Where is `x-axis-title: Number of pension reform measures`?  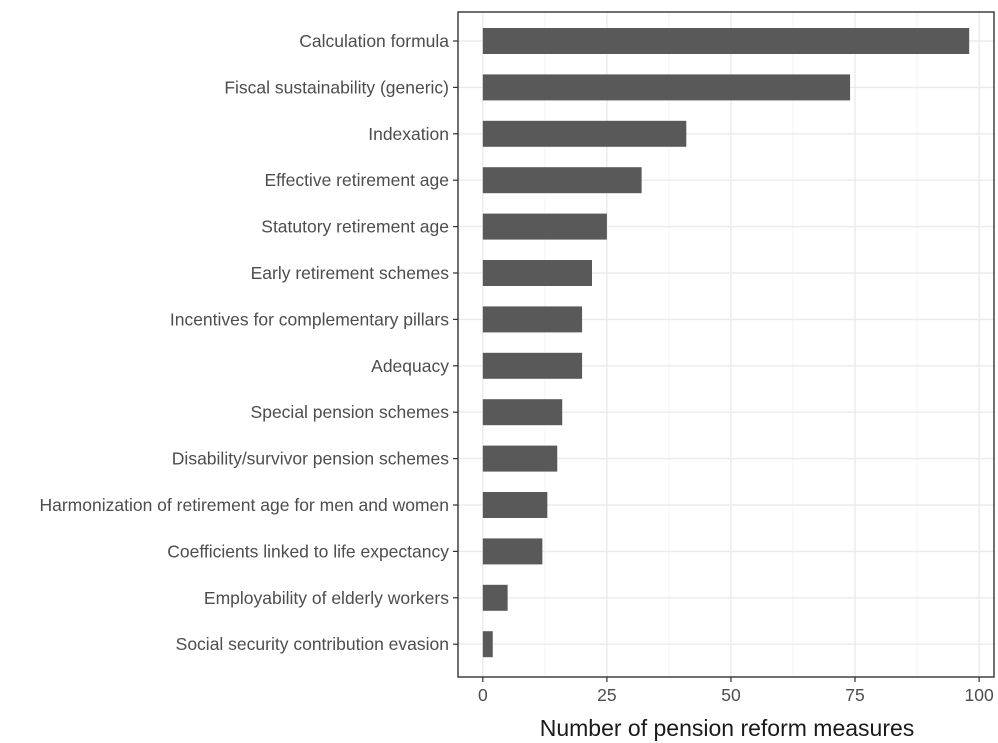 x-axis-title: Number of pension reform measures is located at coordinates (727, 728).